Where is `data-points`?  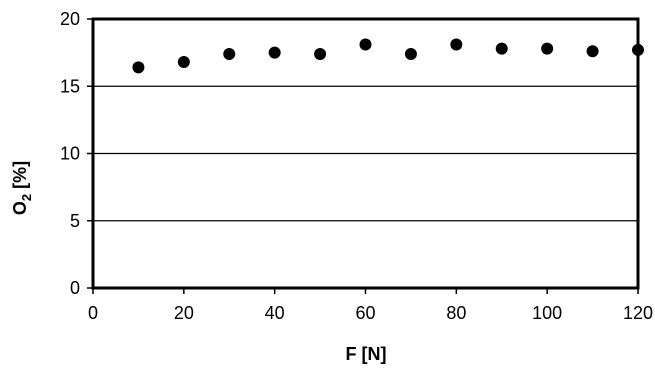 data-points is located at coordinates (388, 56).